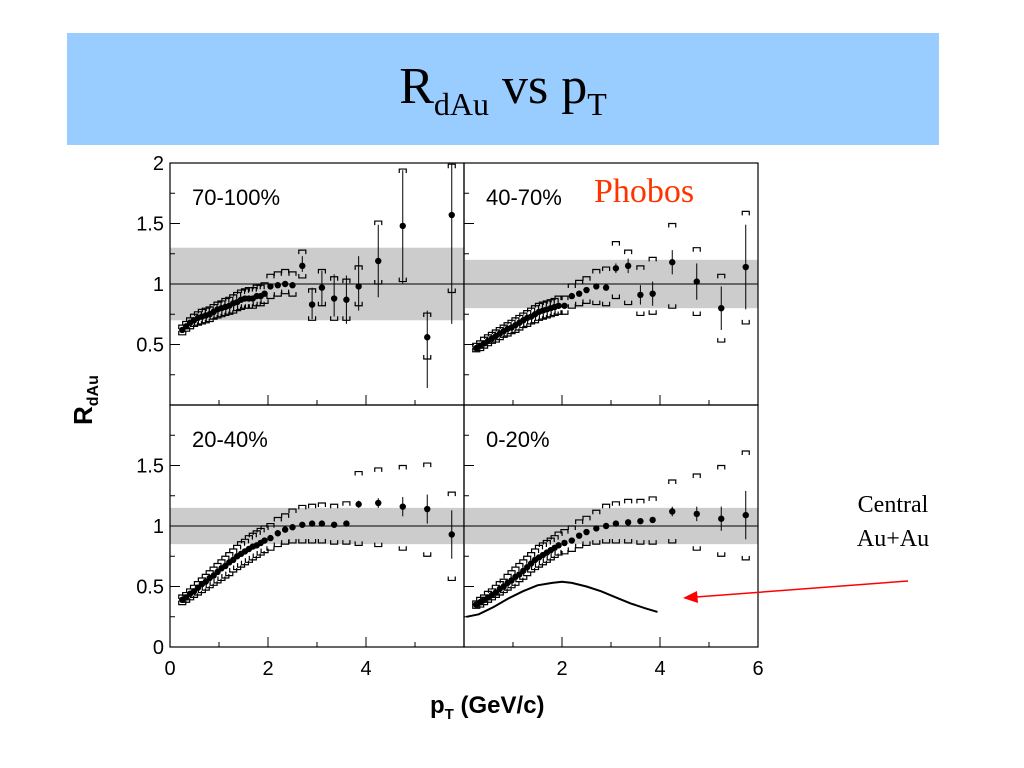 Image resolution: width=1024 pixels, height=768 pixels. What do you see at coordinates (893, 522) in the screenshot?
I see `central-auau-annotation: Central Au+Au` at bounding box center [893, 522].